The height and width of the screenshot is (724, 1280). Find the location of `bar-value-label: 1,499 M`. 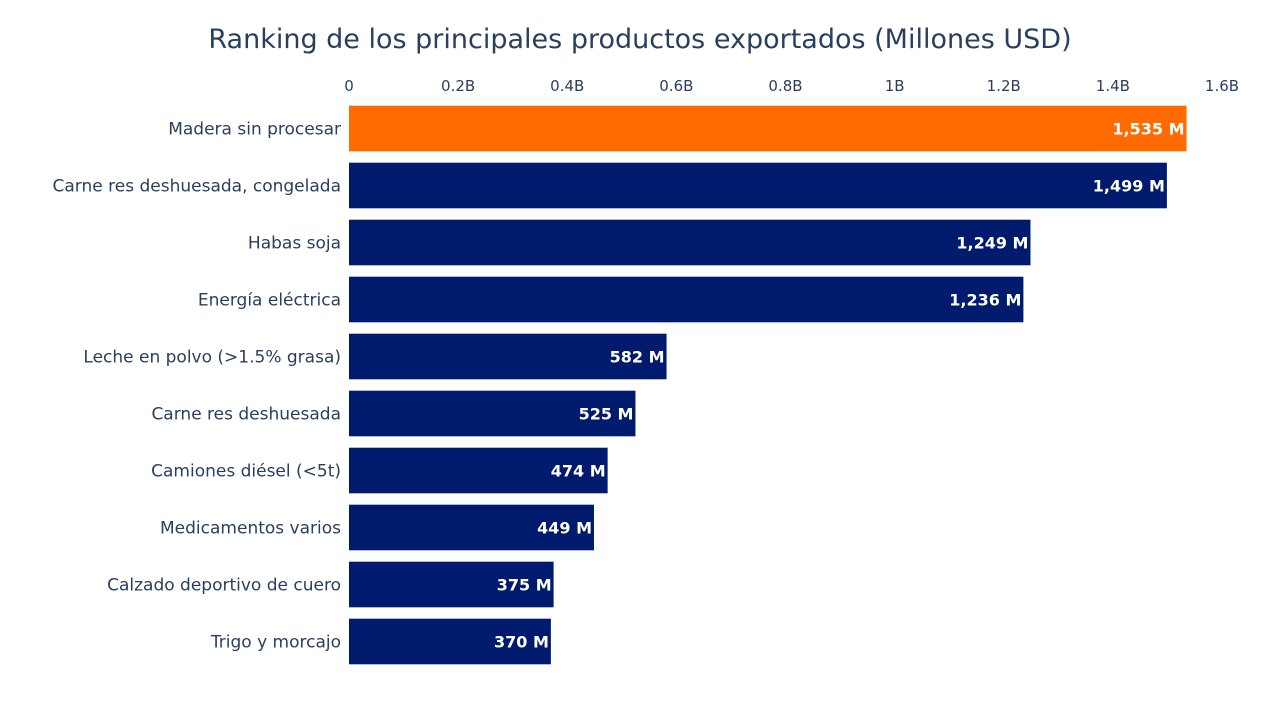

bar-value-label: 1,499 M is located at coordinates (1129, 186).